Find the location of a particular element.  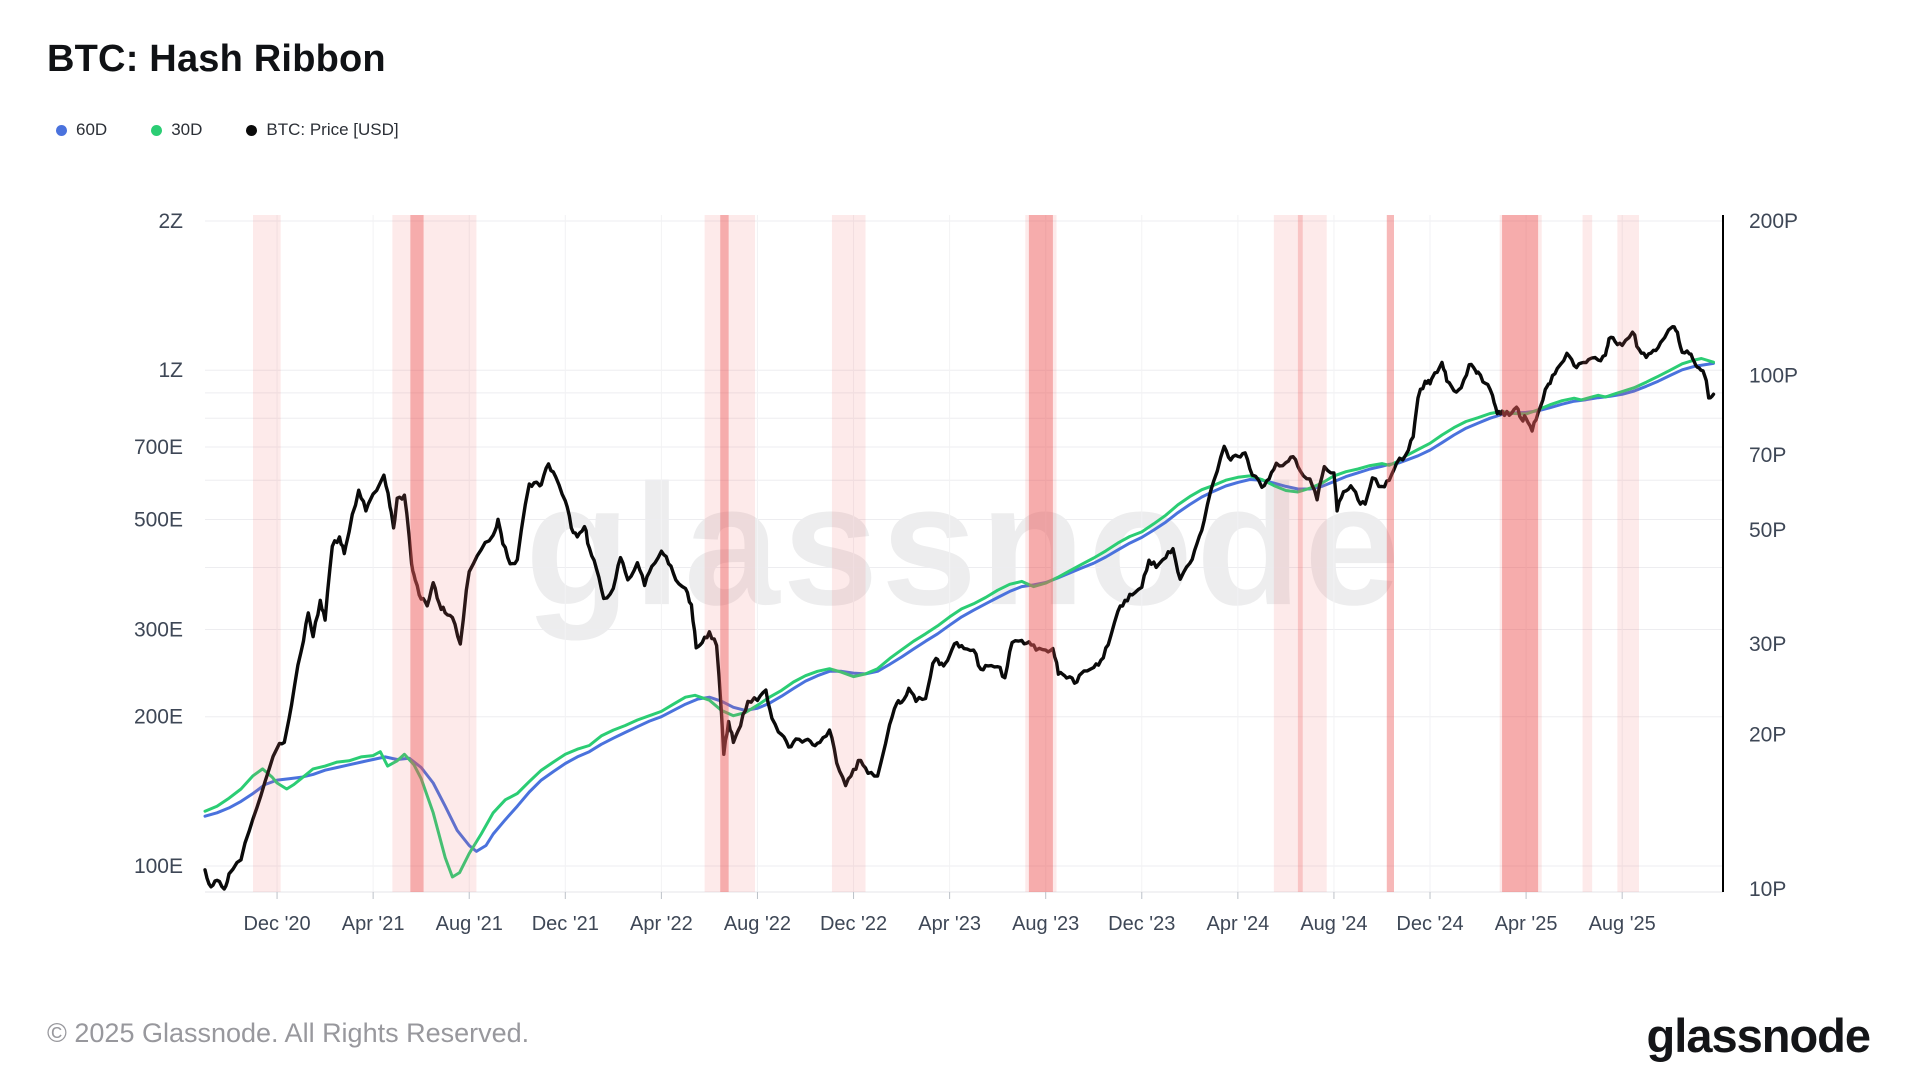

y-axis-right-label: 20P is located at coordinates (1767, 734).